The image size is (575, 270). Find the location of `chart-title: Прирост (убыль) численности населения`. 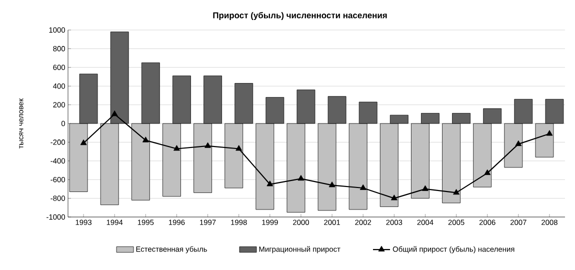

chart-title: Прирост (убыль) численности населения is located at coordinates (300, 16).